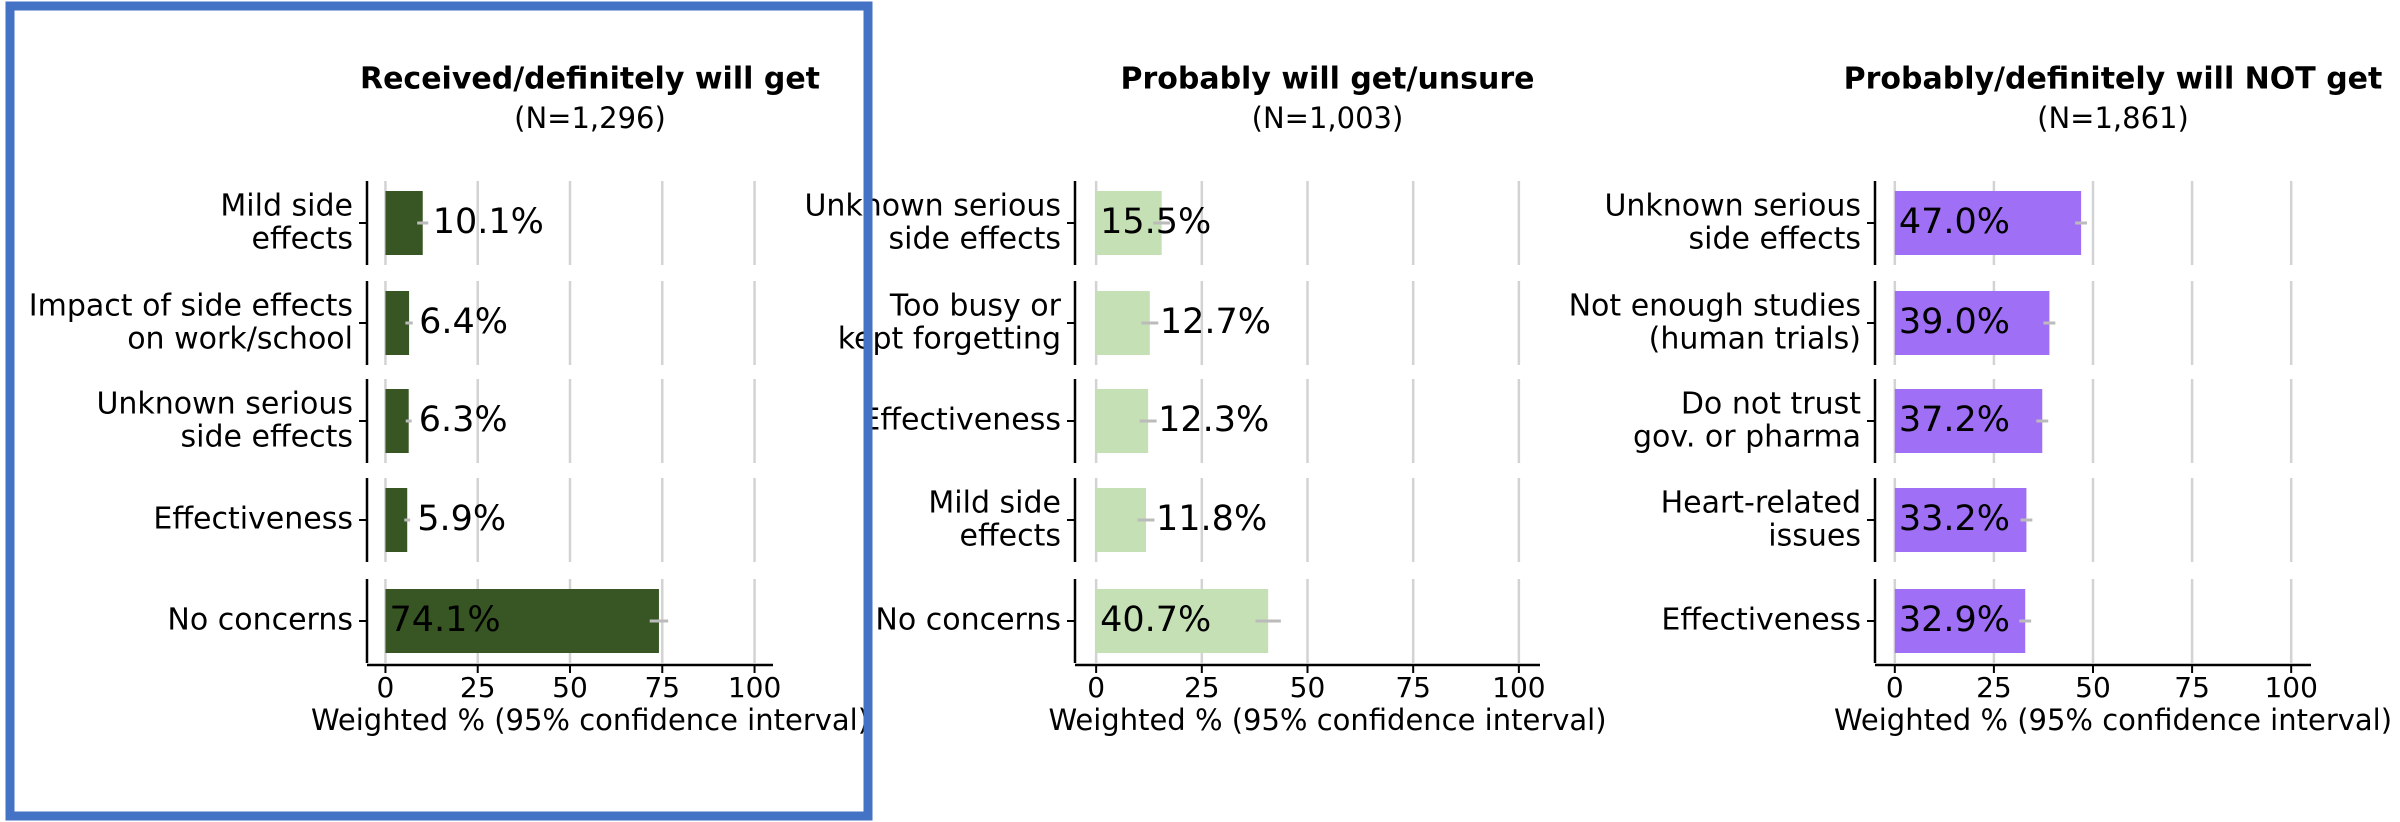 Image resolution: width=2400 pixels, height=822 pixels. Describe the element at coordinates (463, 420) in the screenshot. I see `value-label: 6.3%` at that location.